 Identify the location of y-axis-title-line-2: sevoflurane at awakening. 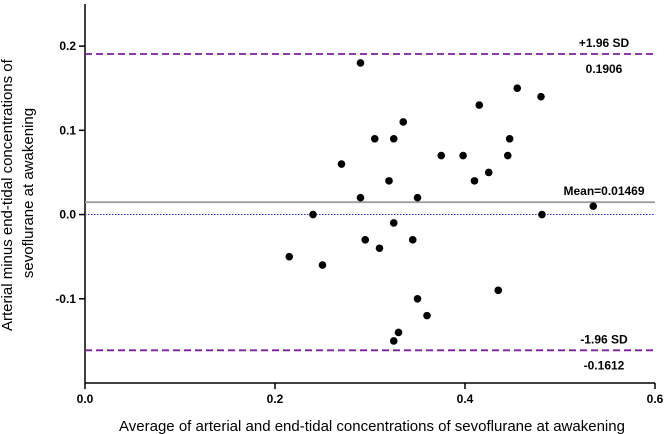
(28, 193).